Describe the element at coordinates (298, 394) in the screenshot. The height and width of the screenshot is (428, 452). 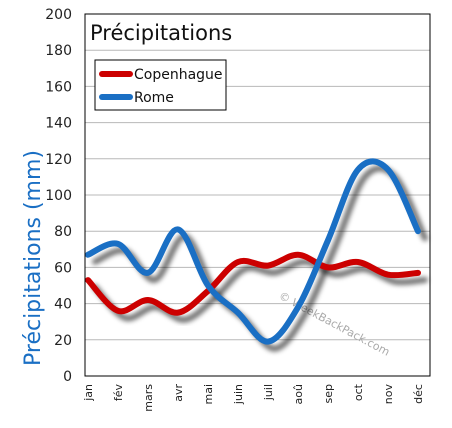
I see `x-tick-label: aoû` at that location.